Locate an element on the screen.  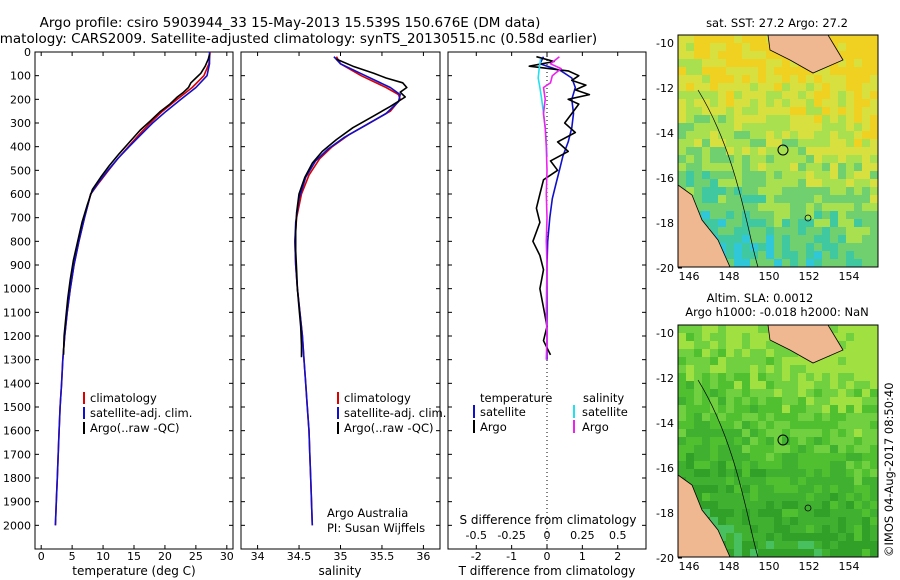
map-x-tick-label: 150 is located at coordinates (769, 566).